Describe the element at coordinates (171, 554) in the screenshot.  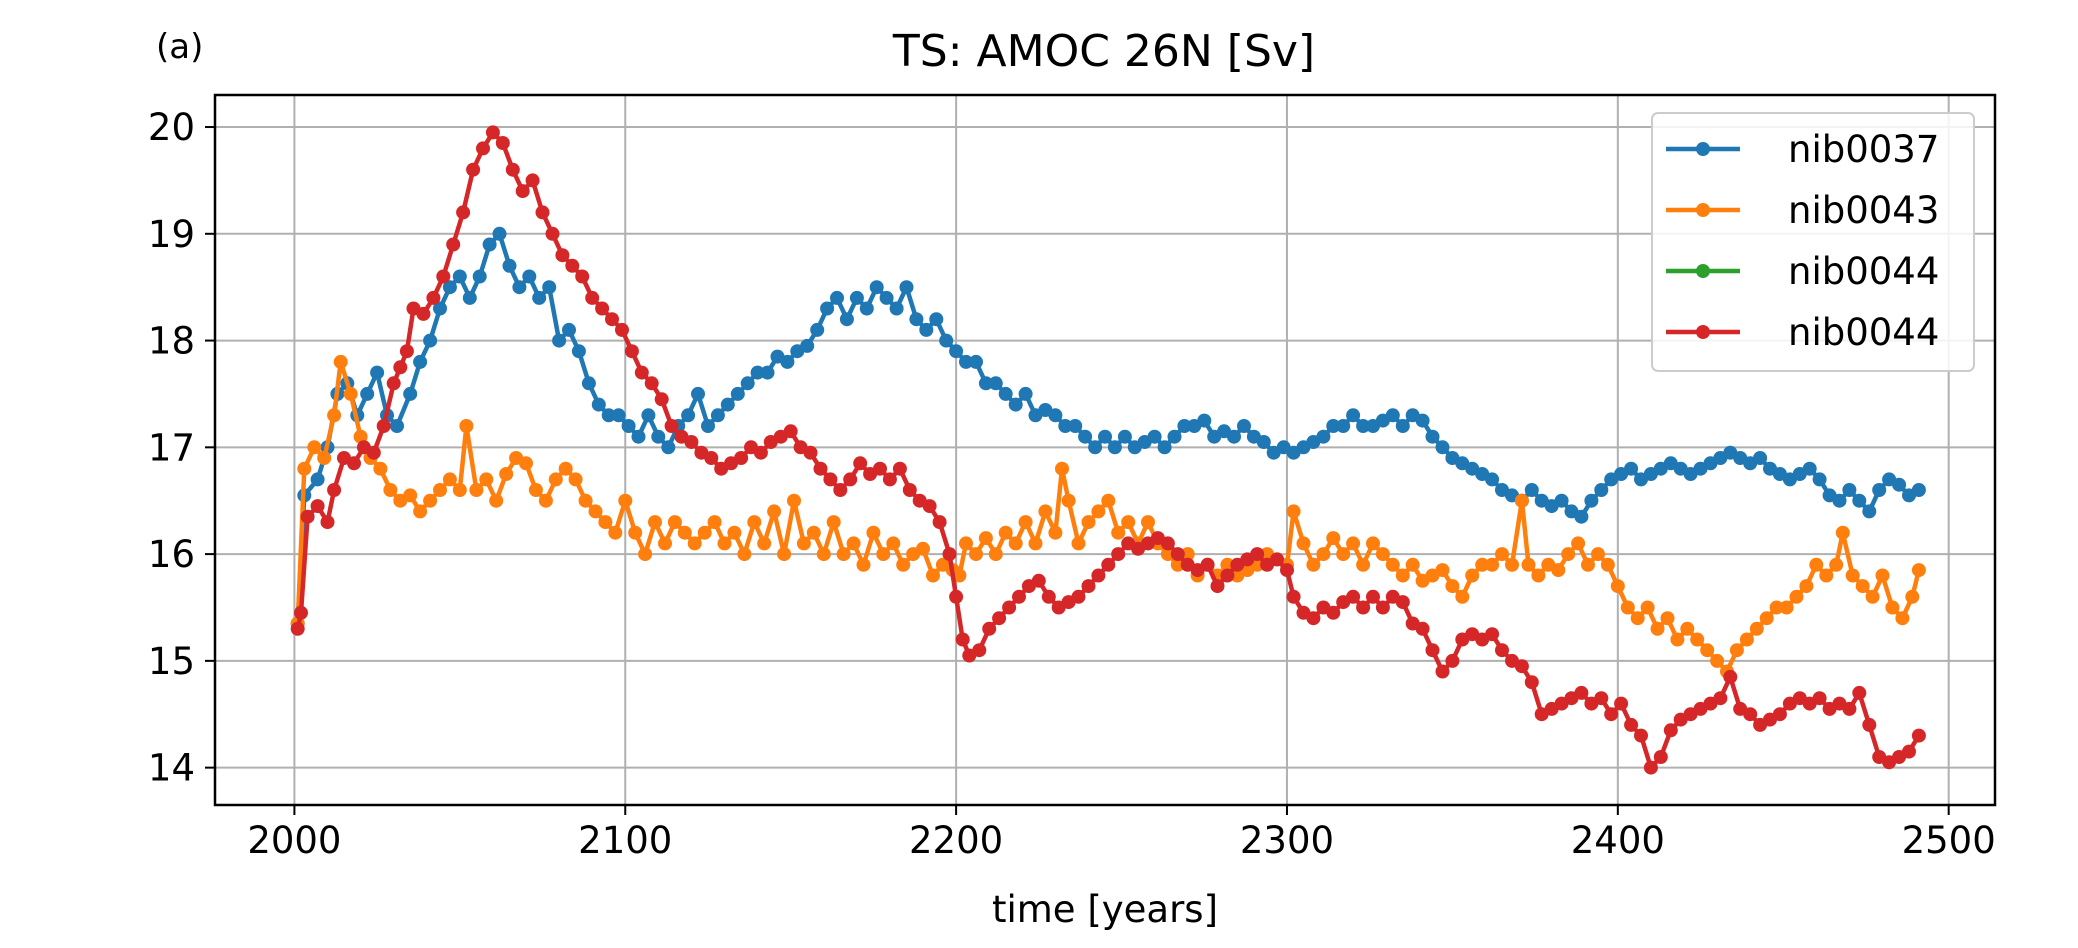
I see `y-tick-label: 16` at that location.